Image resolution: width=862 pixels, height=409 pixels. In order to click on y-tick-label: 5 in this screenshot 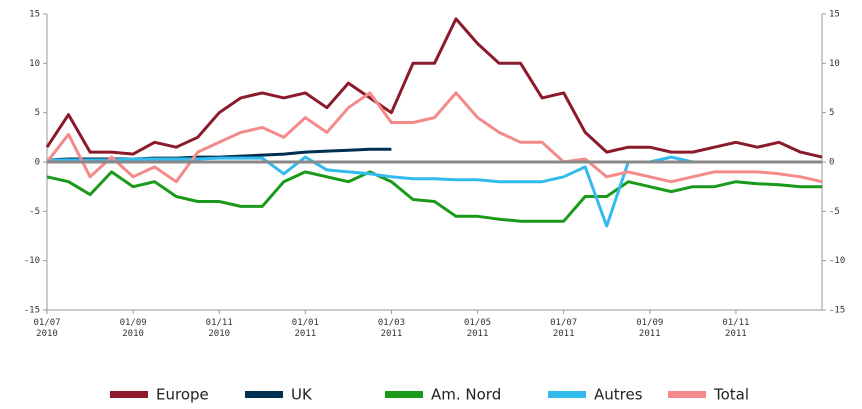, I will do `click(37, 113)`.